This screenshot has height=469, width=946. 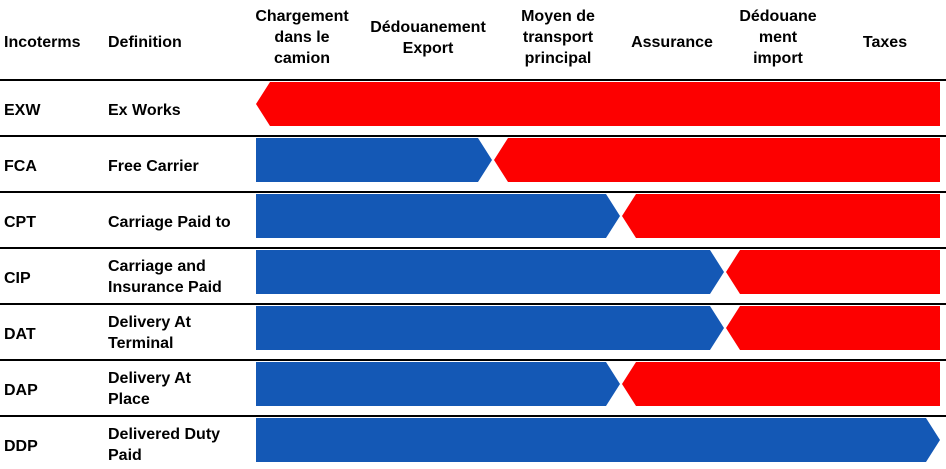 I want to click on row-code-cip: CIP, so click(x=17, y=278).